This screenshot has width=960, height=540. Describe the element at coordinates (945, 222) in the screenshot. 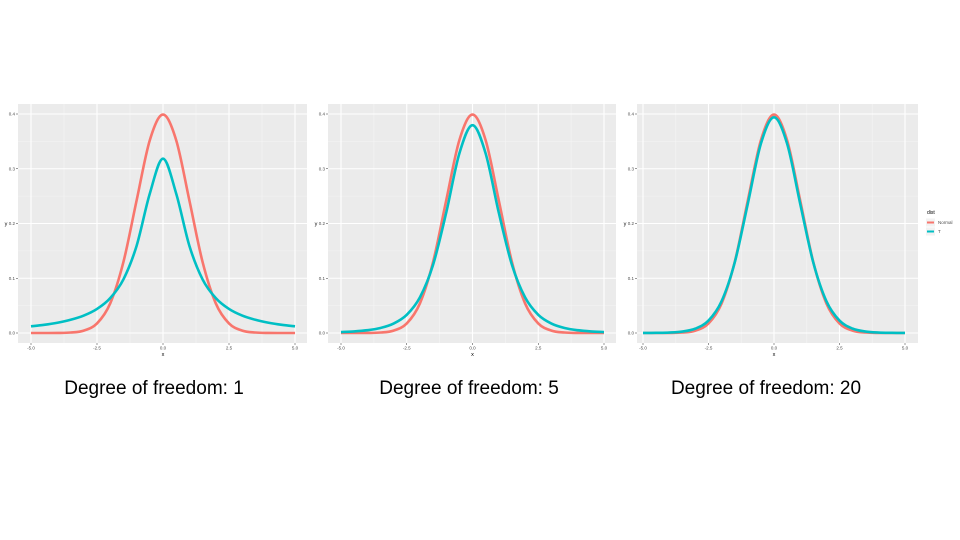

I see `legend-label: Normal` at that location.